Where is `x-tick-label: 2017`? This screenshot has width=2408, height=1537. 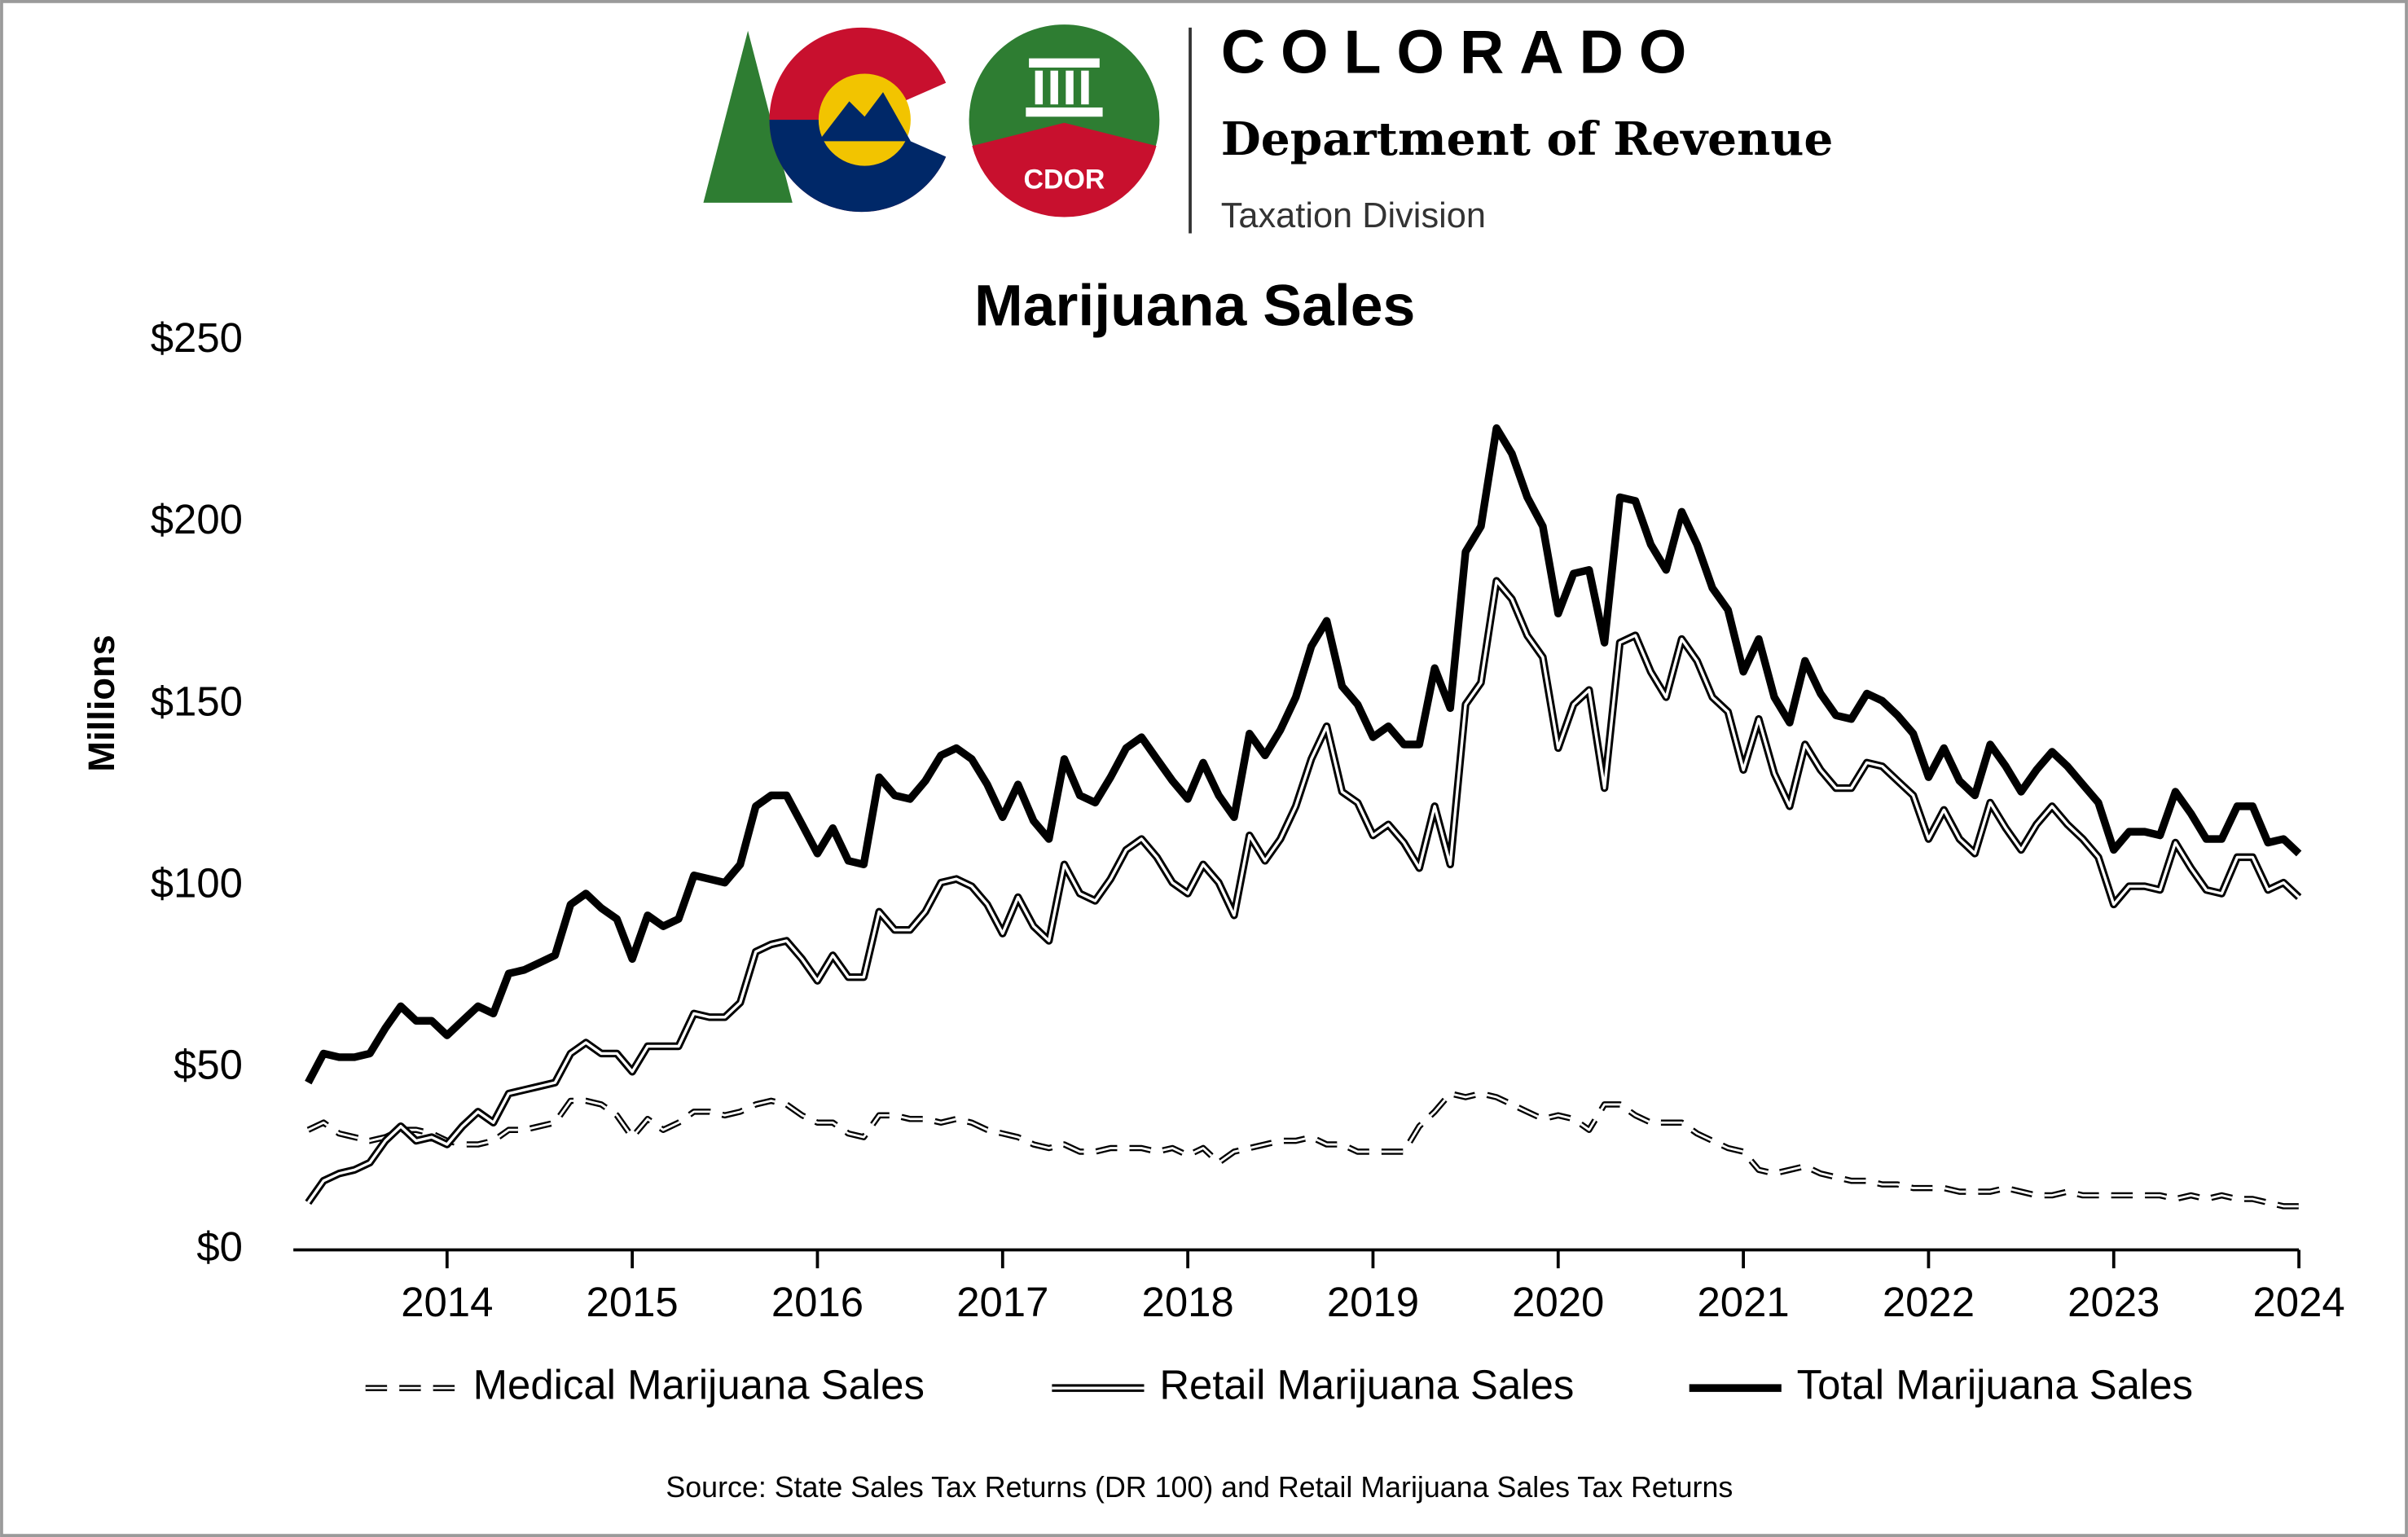
x-tick-label: 2017 is located at coordinates (1002, 1302).